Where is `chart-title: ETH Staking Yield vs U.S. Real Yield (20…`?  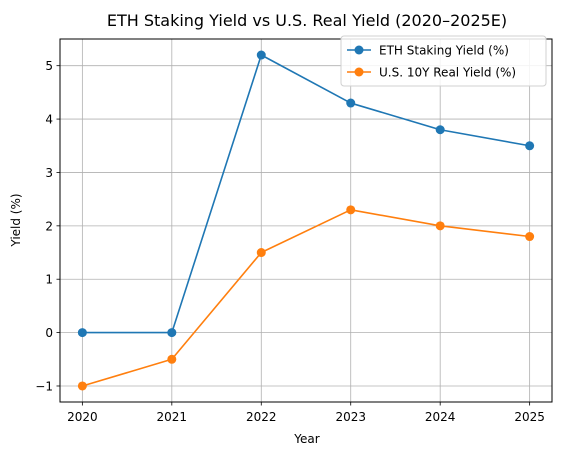
chart-title: ETH Staking Yield vs U.S. Real Yield (20… is located at coordinates (307, 20).